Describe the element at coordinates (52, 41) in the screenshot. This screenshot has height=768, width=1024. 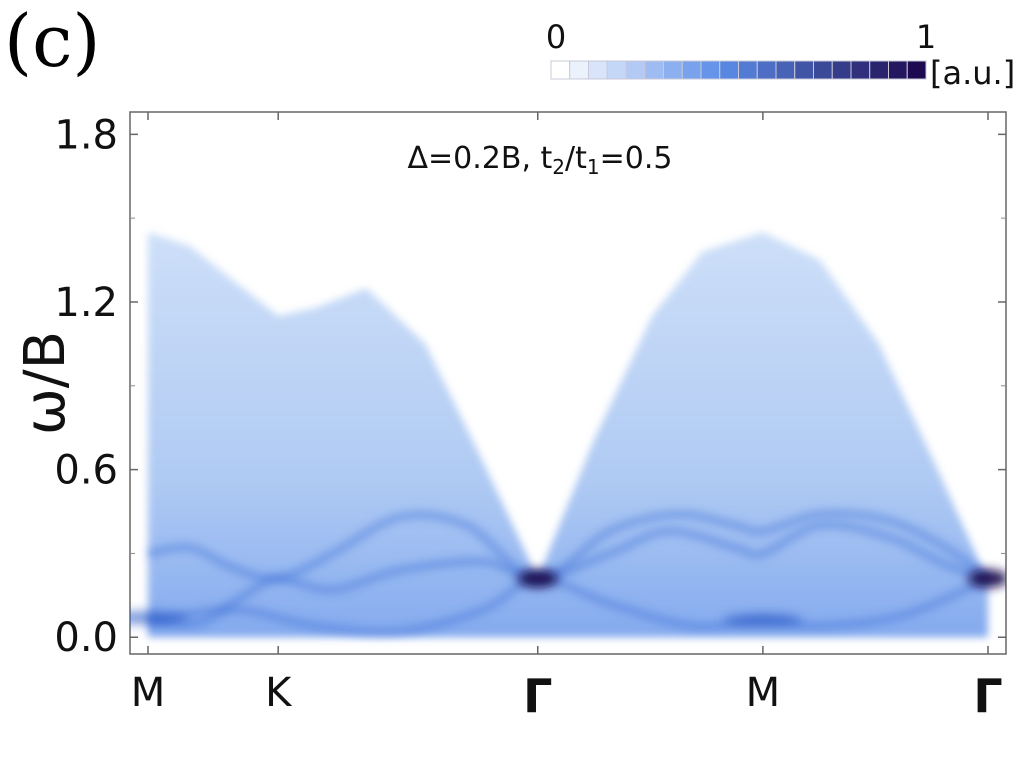
I see `panel-label: (c)` at that location.